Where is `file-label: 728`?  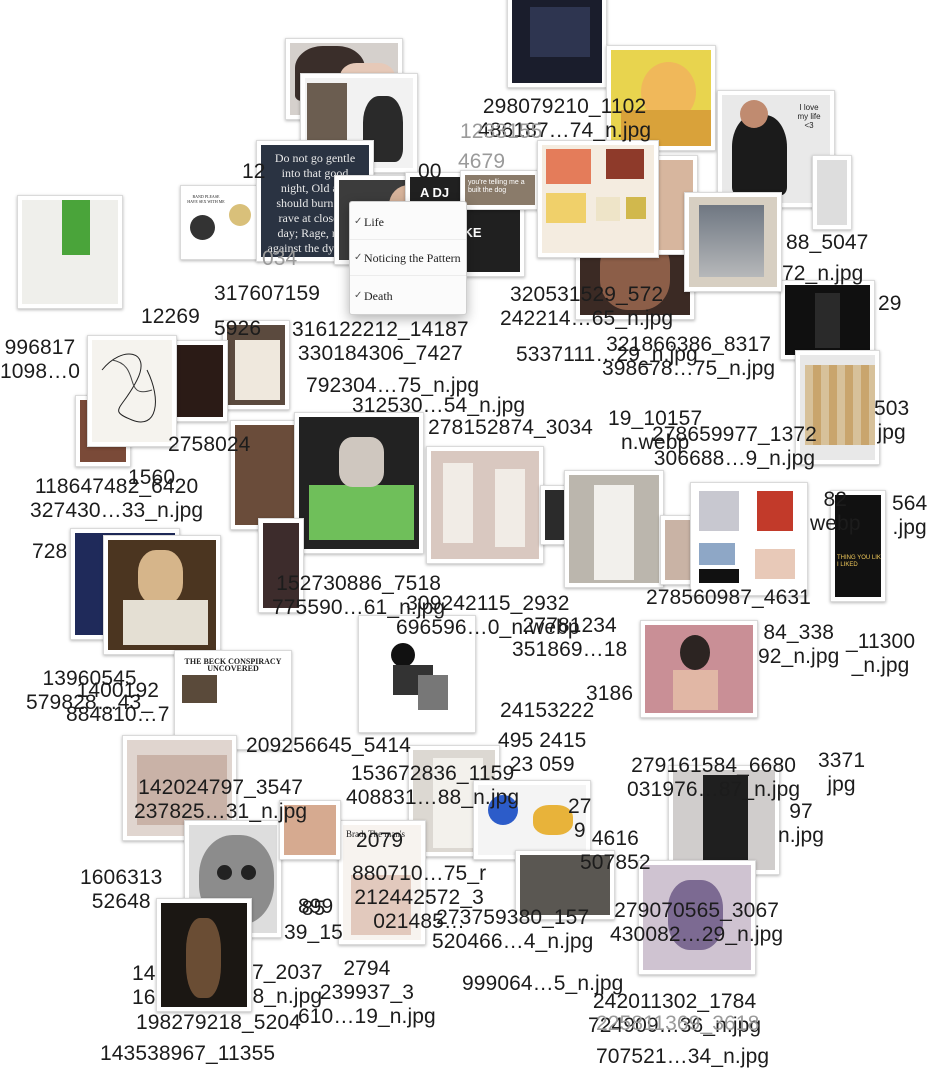 file-label: 728 is located at coordinates (49, 552).